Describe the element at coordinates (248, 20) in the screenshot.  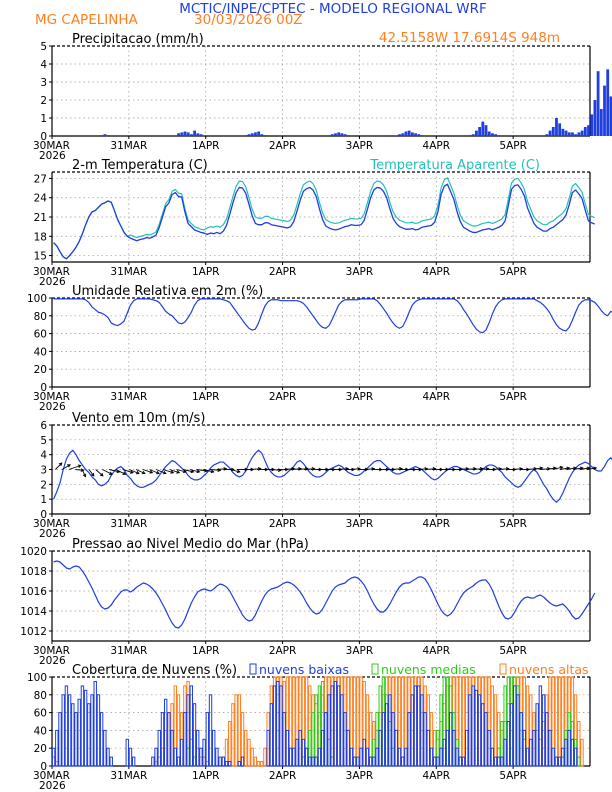
I see `header-run: 30/03/2026 00Z` at that location.